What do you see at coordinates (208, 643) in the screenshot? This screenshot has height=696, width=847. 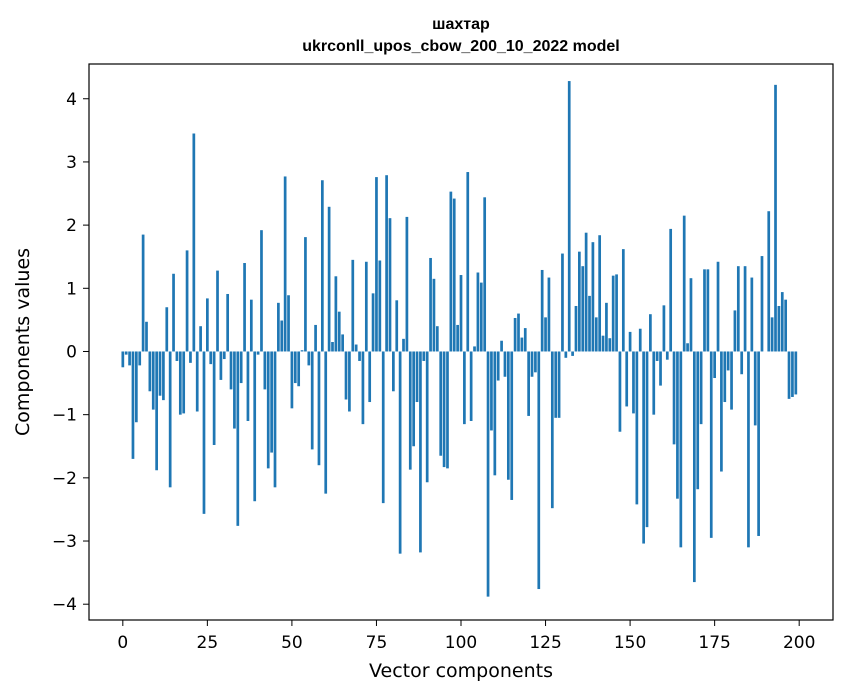 I see `x-tick-label: 25` at bounding box center [208, 643].